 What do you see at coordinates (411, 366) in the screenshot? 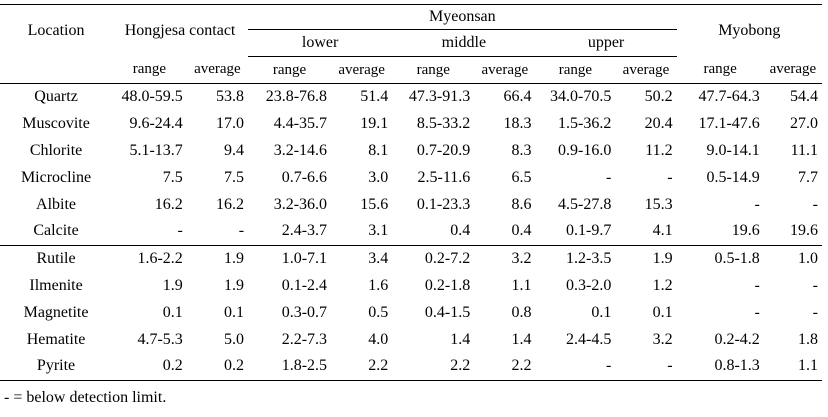
I see `table-row: Pyrite 0.2 0.2 1.8-2.5 2.2 2.2 2.2- -0.8-1.3 1.1` at bounding box center [411, 366].